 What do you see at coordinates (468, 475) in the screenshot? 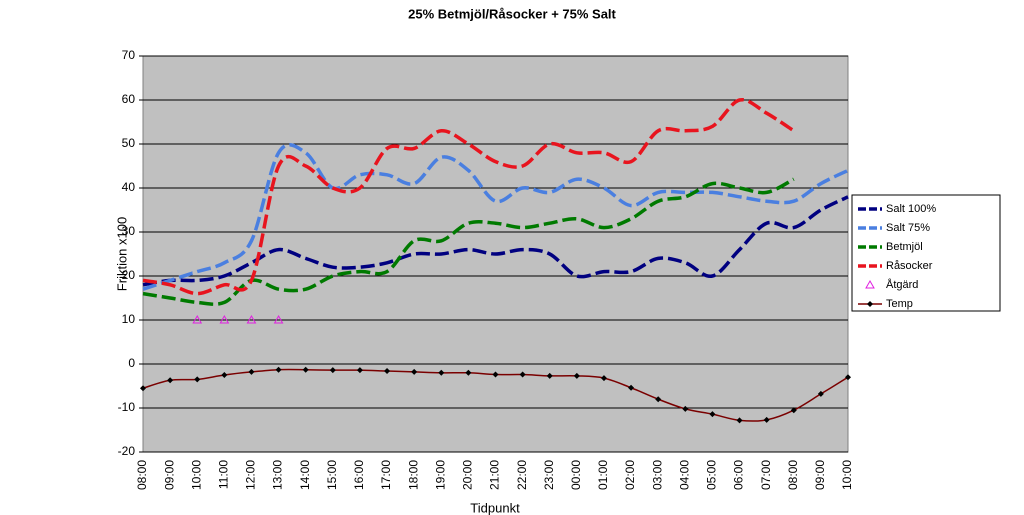
I see `x-tick-label: 20:00` at bounding box center [468, 475].